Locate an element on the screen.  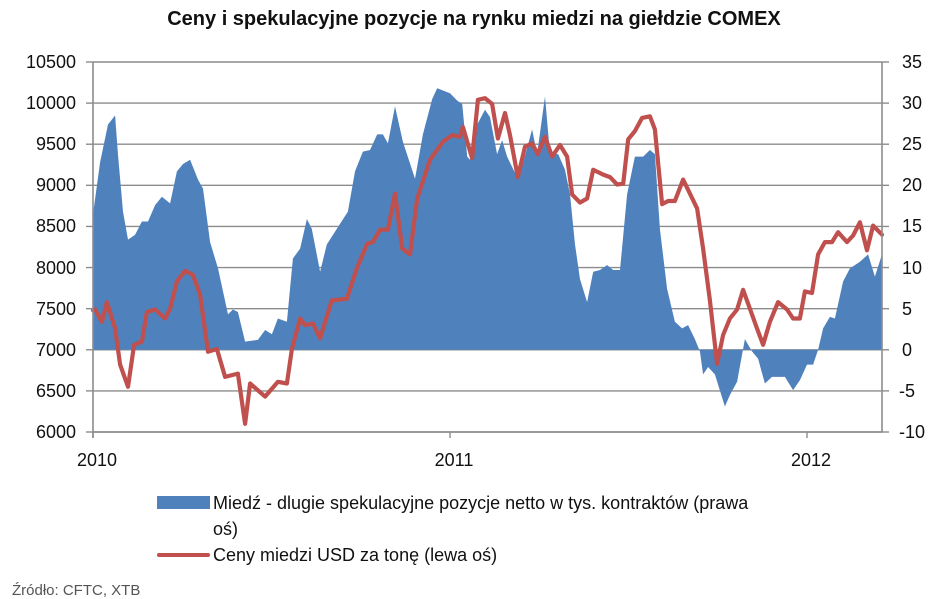
left-axis-tick-label: 9000 is located at coordinates (55, 185).